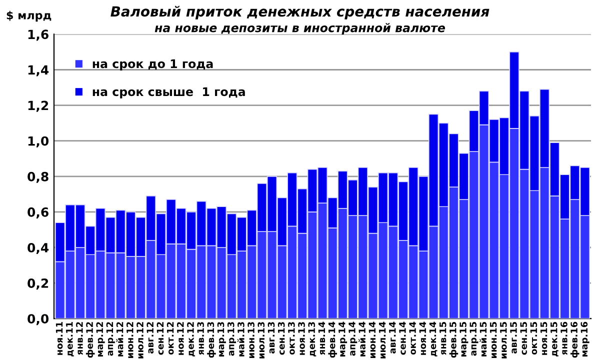 This screenshot has width=600, height=360. I want to click on y-tick-label: 0,6, so click(38, 212).